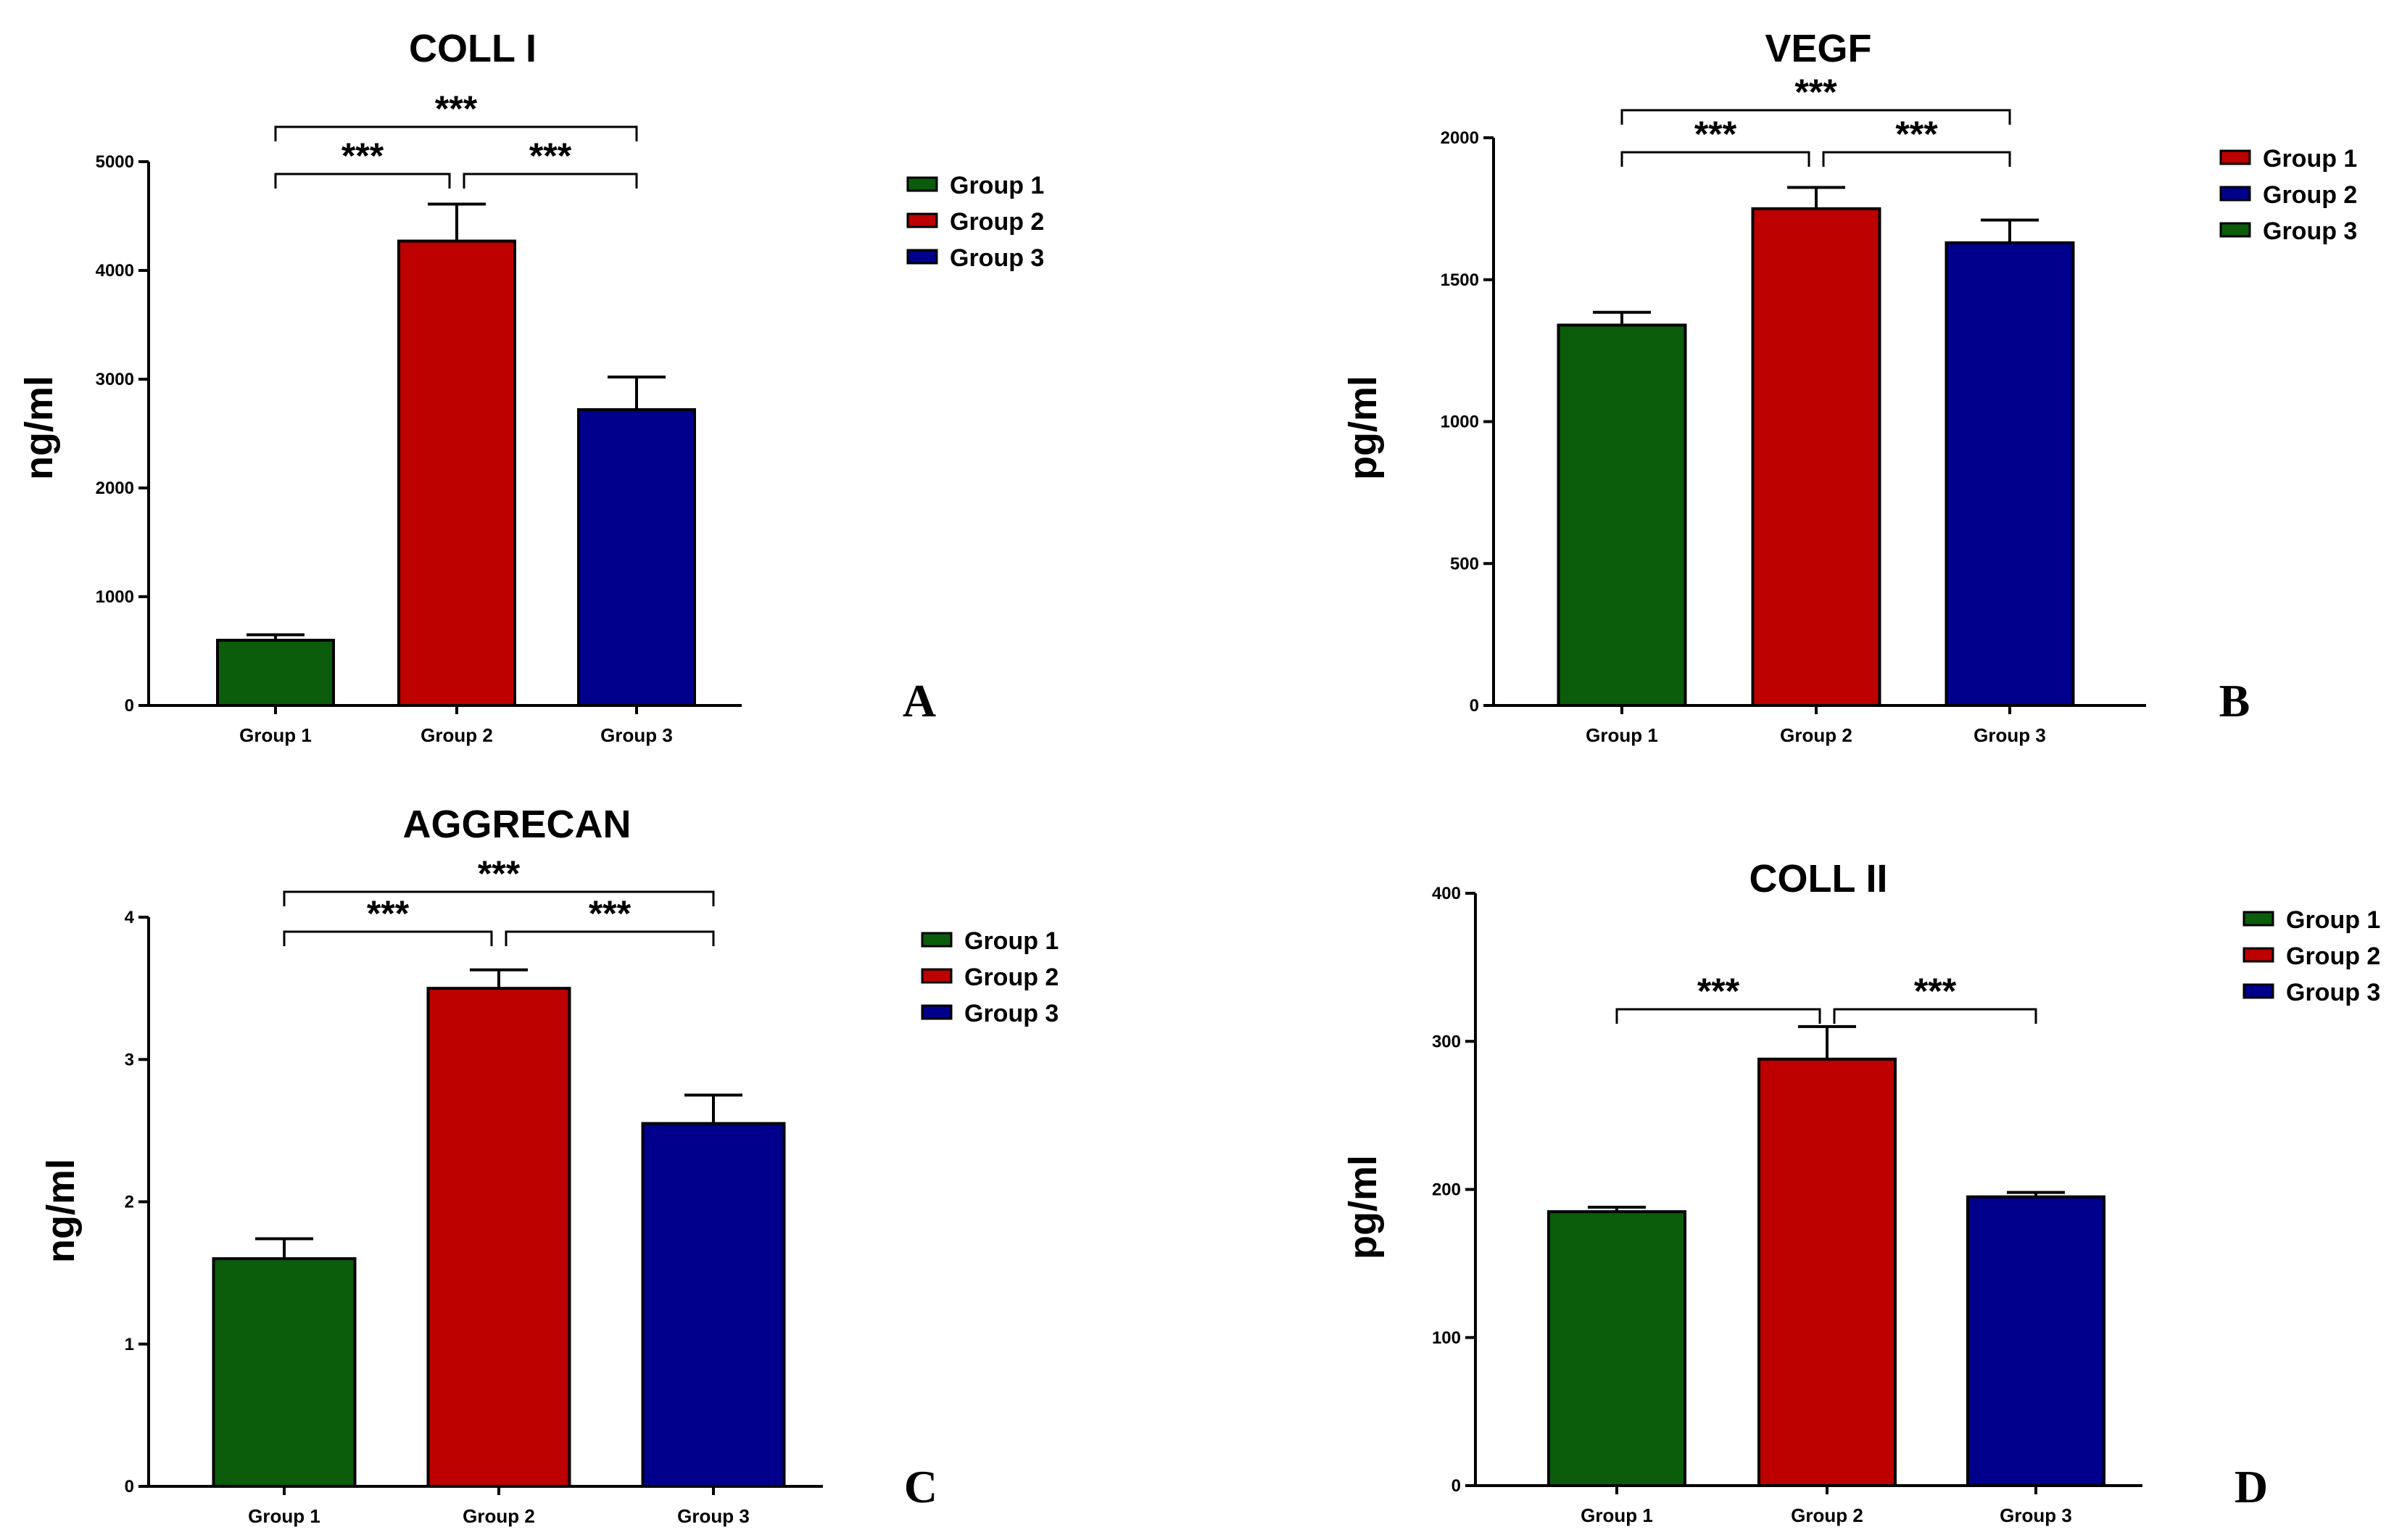  What do you see at coordinates (115, 162) in the screenshot?
I see `y-tick-label: 5000` at bounding box center [115, 162].